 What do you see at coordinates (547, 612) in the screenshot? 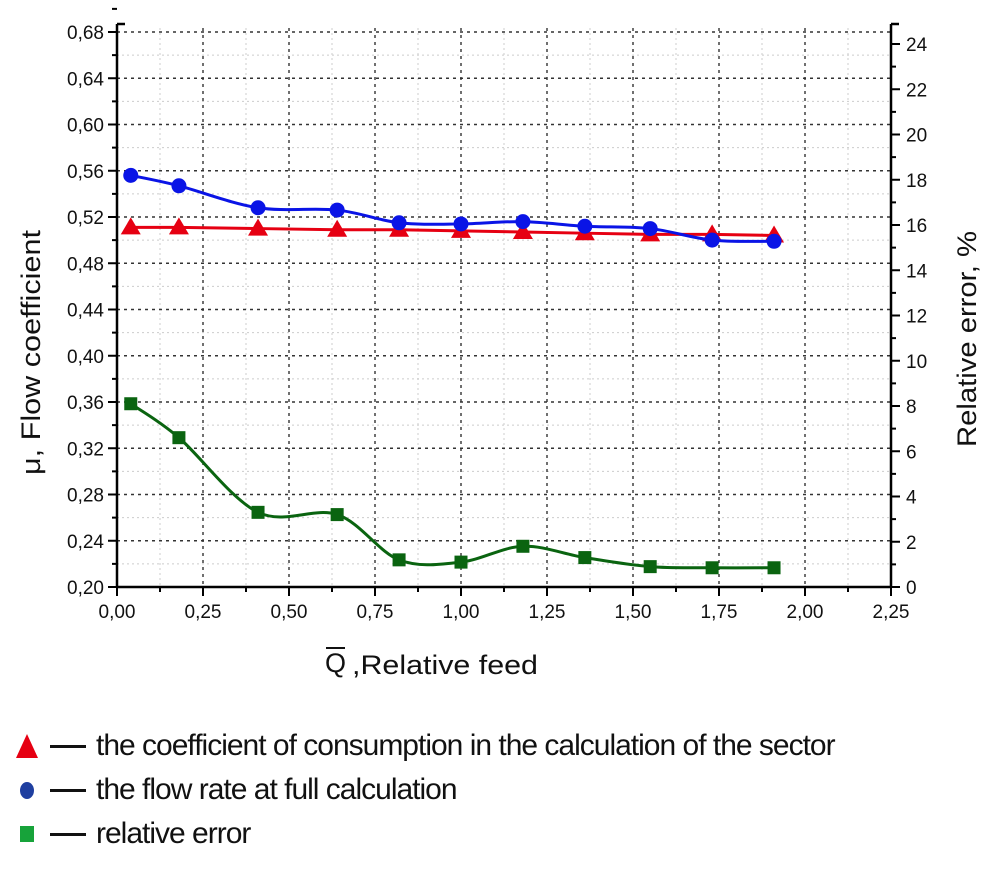
I see `x-tick-label: 1,25` at bounding box center [547, 612].